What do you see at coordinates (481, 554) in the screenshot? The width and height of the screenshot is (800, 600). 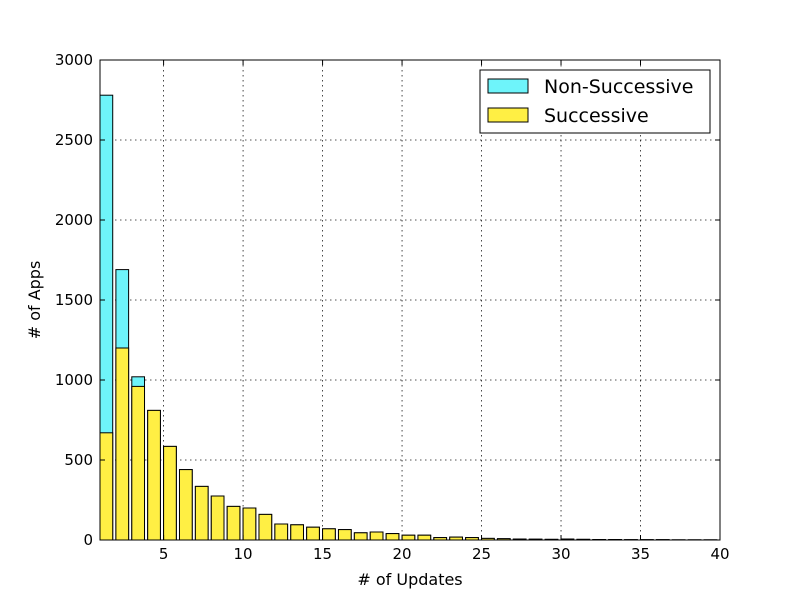 I see `x-tick-label: 25` at bounding box center [481, 554].